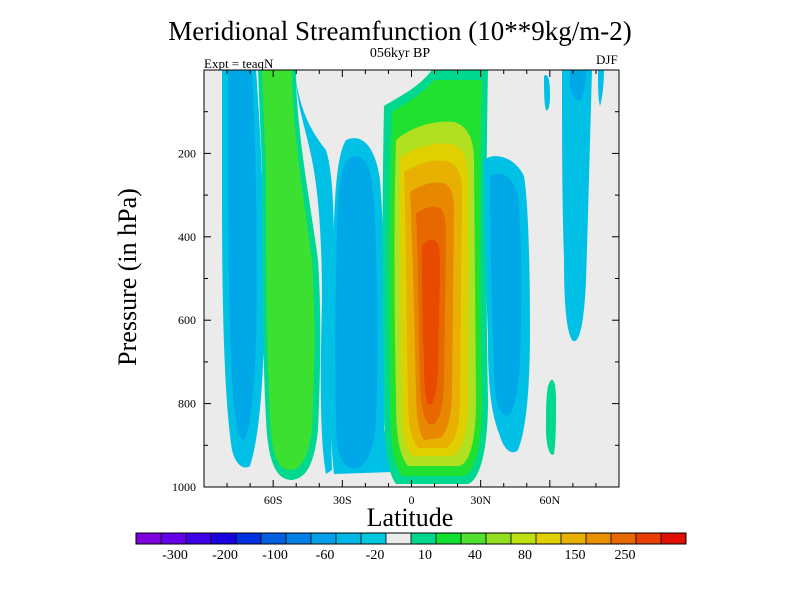 This screenshot has height=600, width=800. Describe the element at coordinates (475, 555) in the screenshot. I see `colorbar-label: 40` at that location.